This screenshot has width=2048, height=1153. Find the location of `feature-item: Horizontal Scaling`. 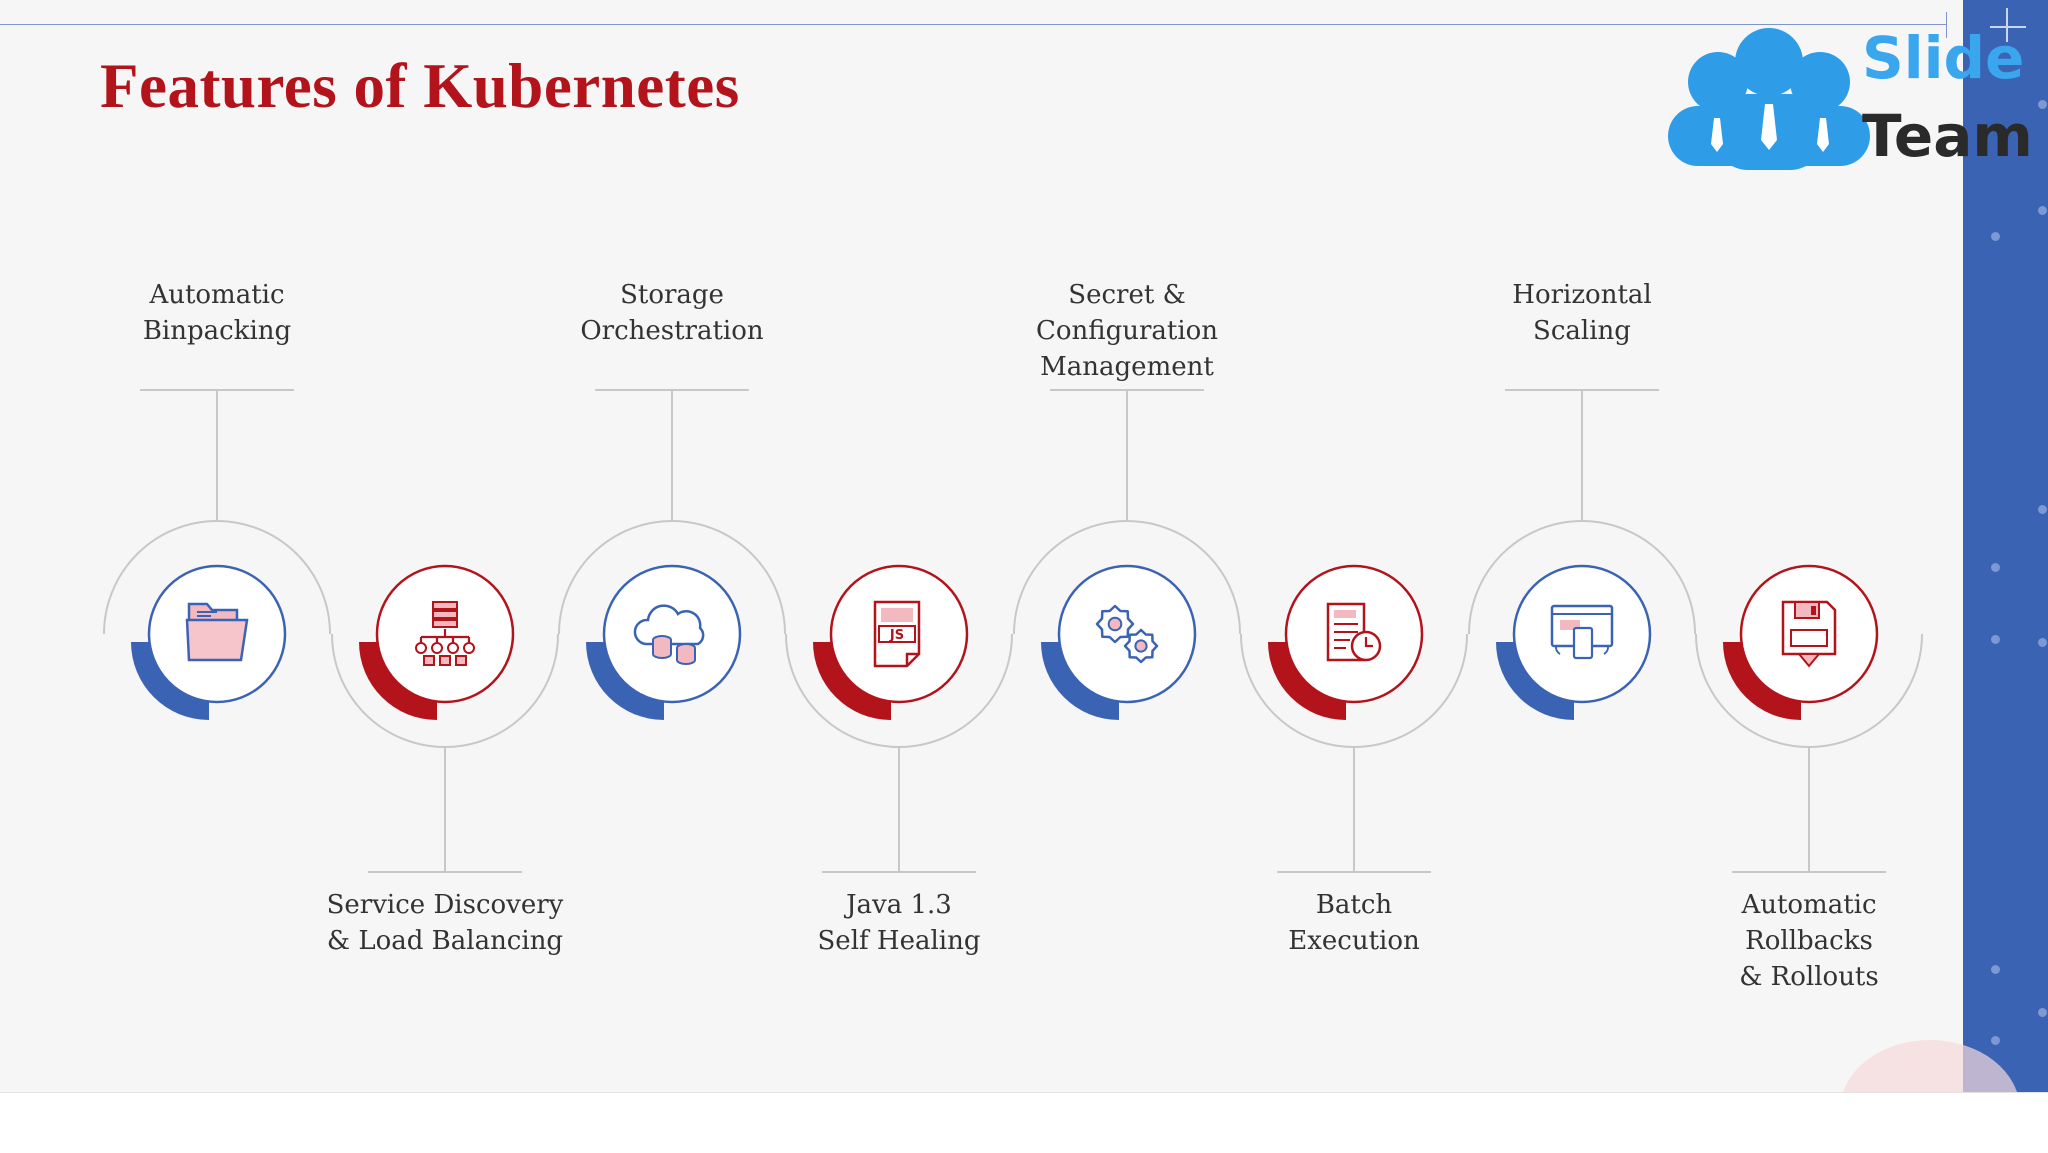

feature-item: Horizontal Scaling is located at coordinates (1582, 500).